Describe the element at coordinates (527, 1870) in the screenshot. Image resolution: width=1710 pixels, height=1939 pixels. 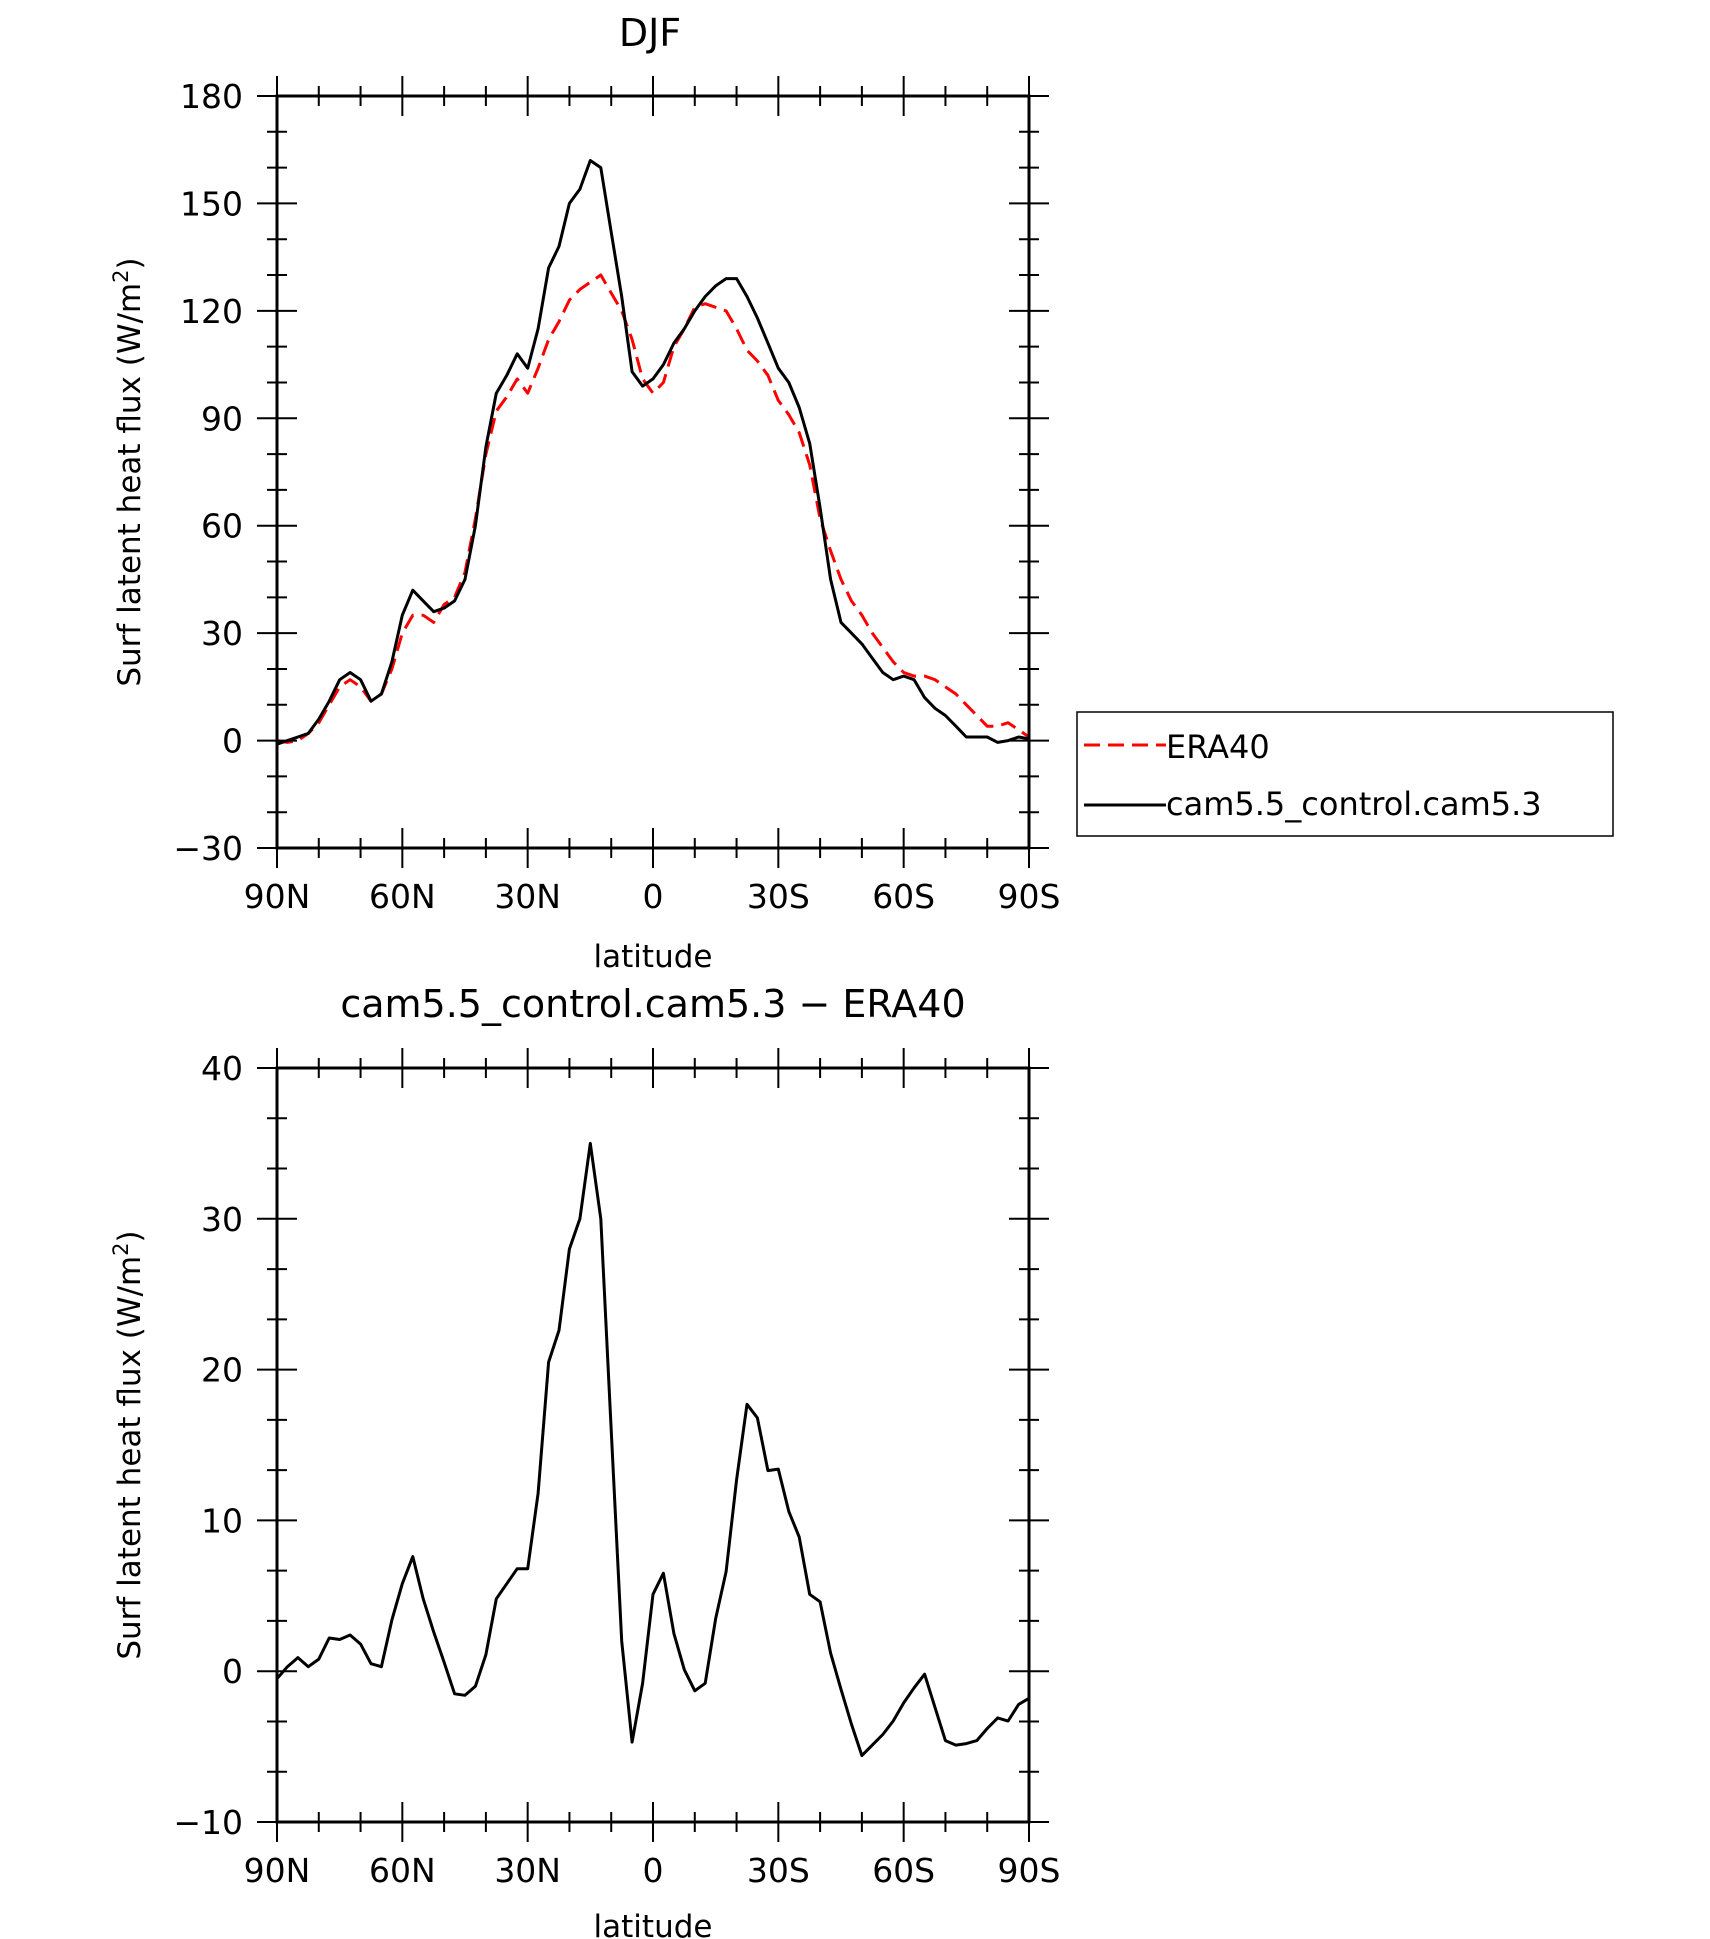
I see `bottom-xtick-label: 30N` at that location.